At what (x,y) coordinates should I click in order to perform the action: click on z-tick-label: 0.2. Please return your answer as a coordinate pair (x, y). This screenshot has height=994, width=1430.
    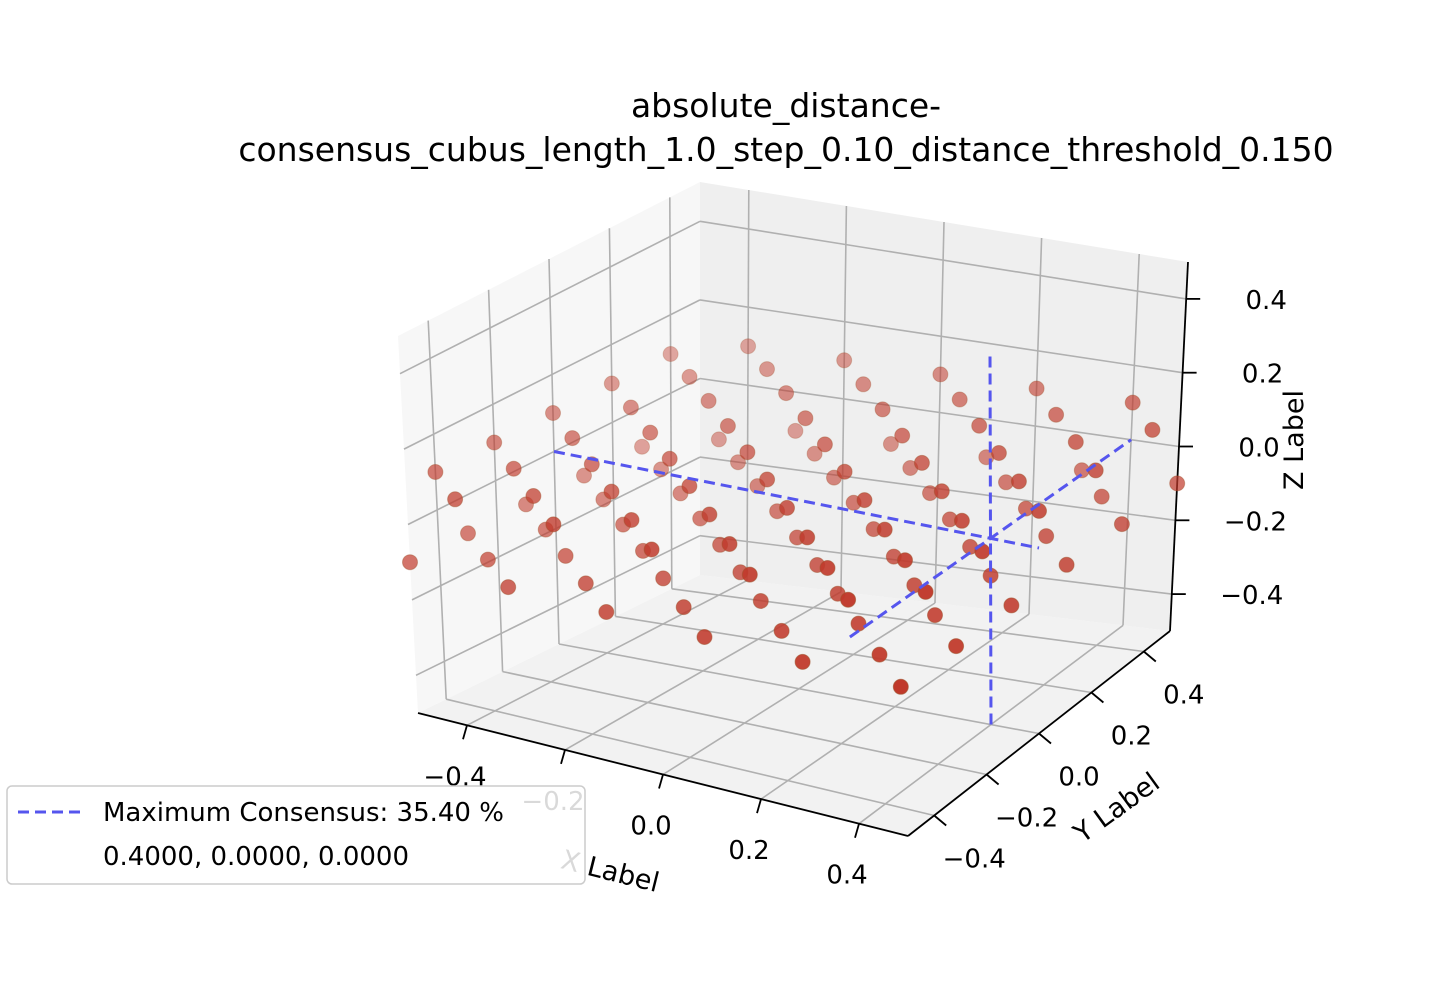
    Looking at the image, I should click on (1262, 375).